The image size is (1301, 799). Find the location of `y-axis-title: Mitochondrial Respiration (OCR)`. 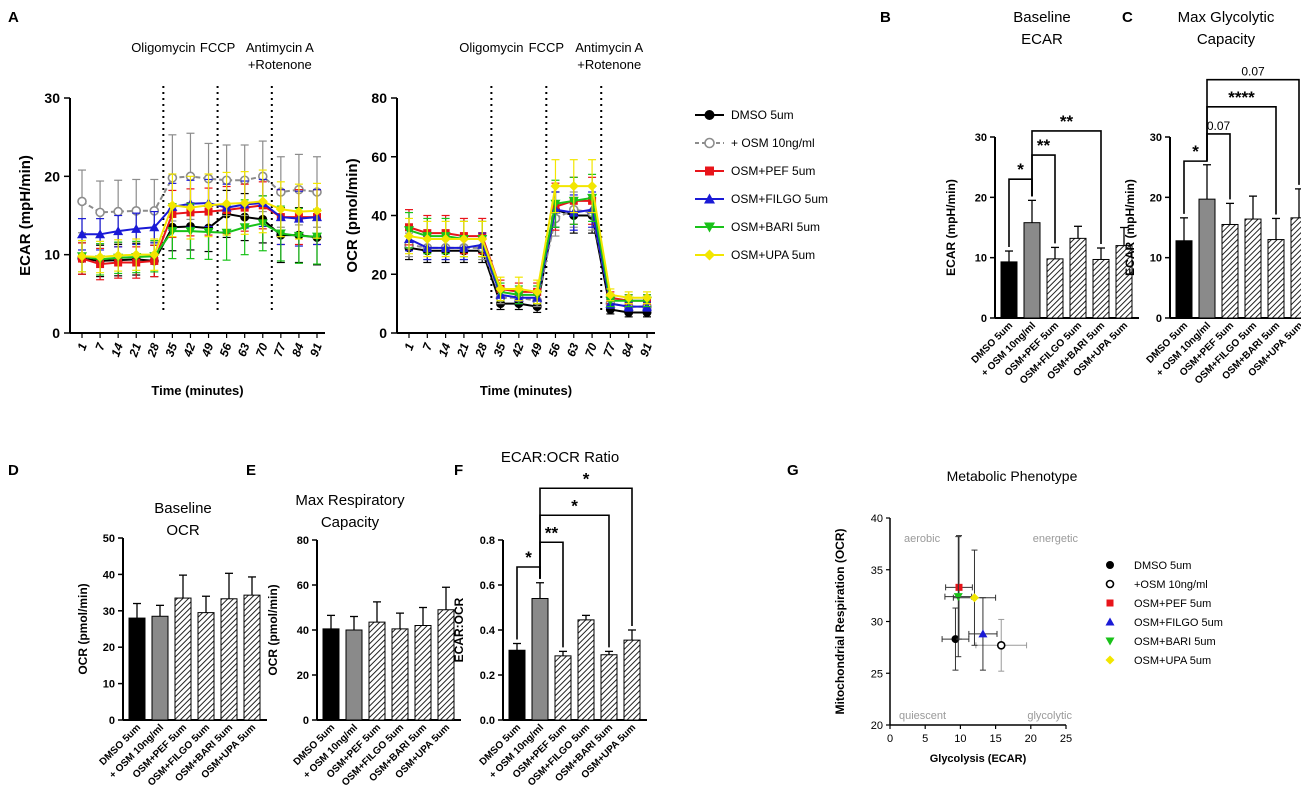

y-axis-title: Mitochondrial Respiration (OCR) is located at coordinates (840, 621).